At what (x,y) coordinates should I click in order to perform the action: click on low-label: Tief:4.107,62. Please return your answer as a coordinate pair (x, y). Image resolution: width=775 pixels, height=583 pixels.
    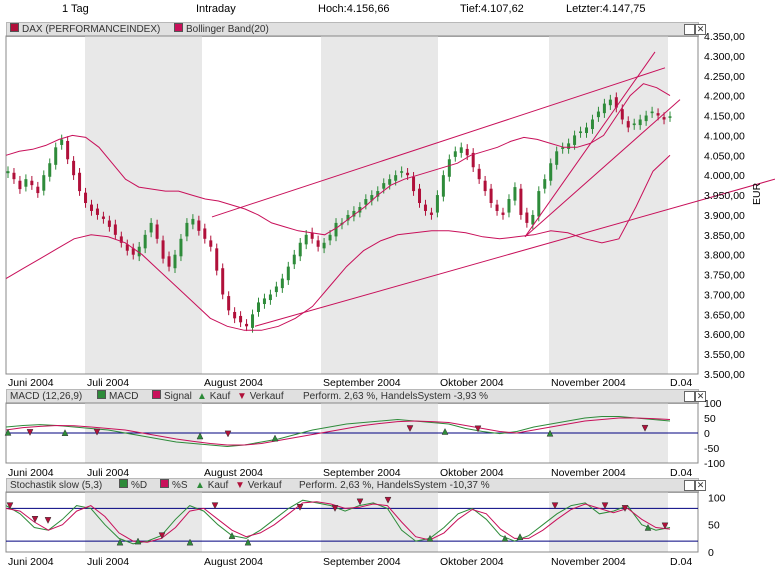
    Looking at the image, I should click on (492, 9).